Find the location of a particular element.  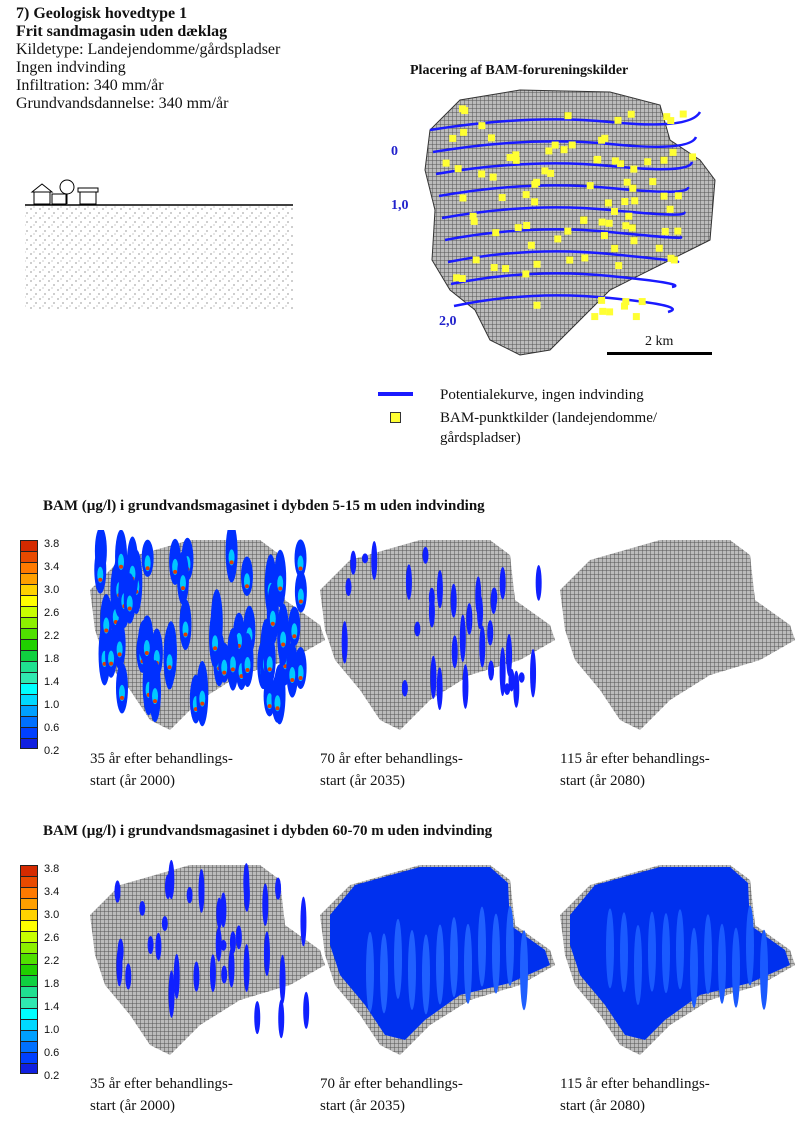

colorbar-label: 1.0 is located at coordinates (52, 705).